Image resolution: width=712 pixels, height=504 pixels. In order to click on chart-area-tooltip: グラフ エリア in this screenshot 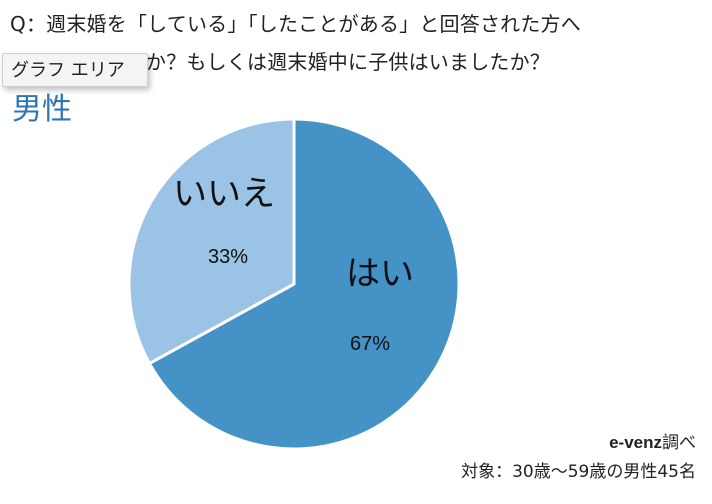, I will do `click(75, 70)`.